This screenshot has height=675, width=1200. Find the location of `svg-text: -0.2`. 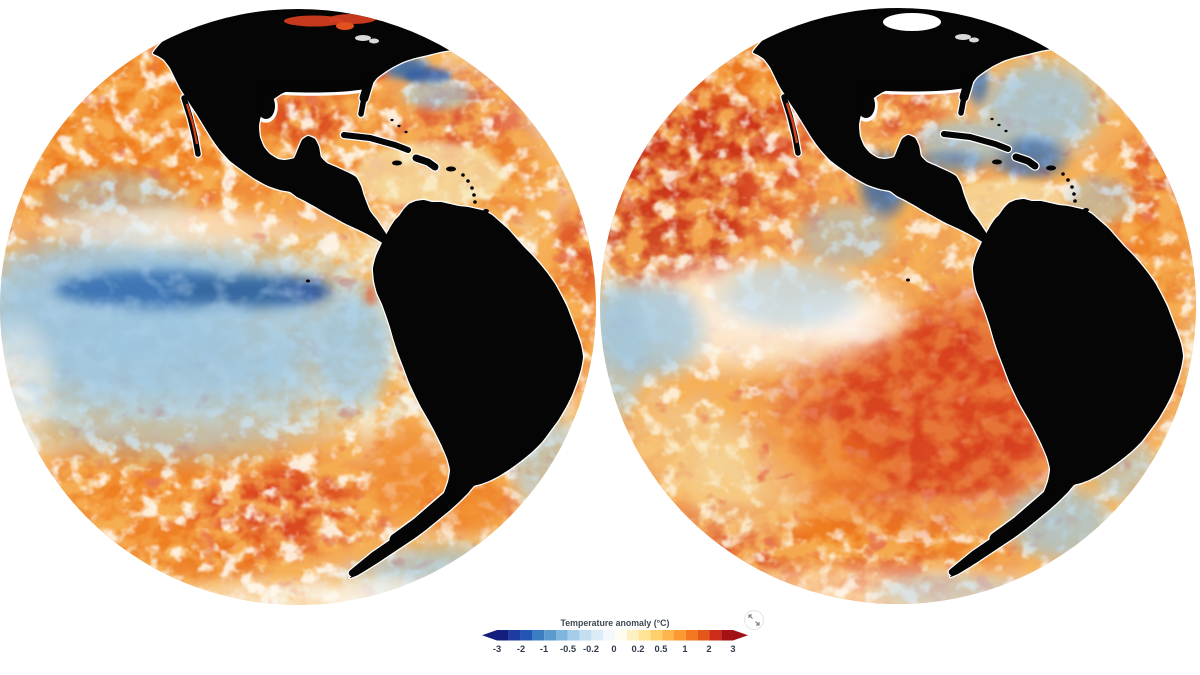

svg-text: -0.2 is located at coordinates (591, 649).